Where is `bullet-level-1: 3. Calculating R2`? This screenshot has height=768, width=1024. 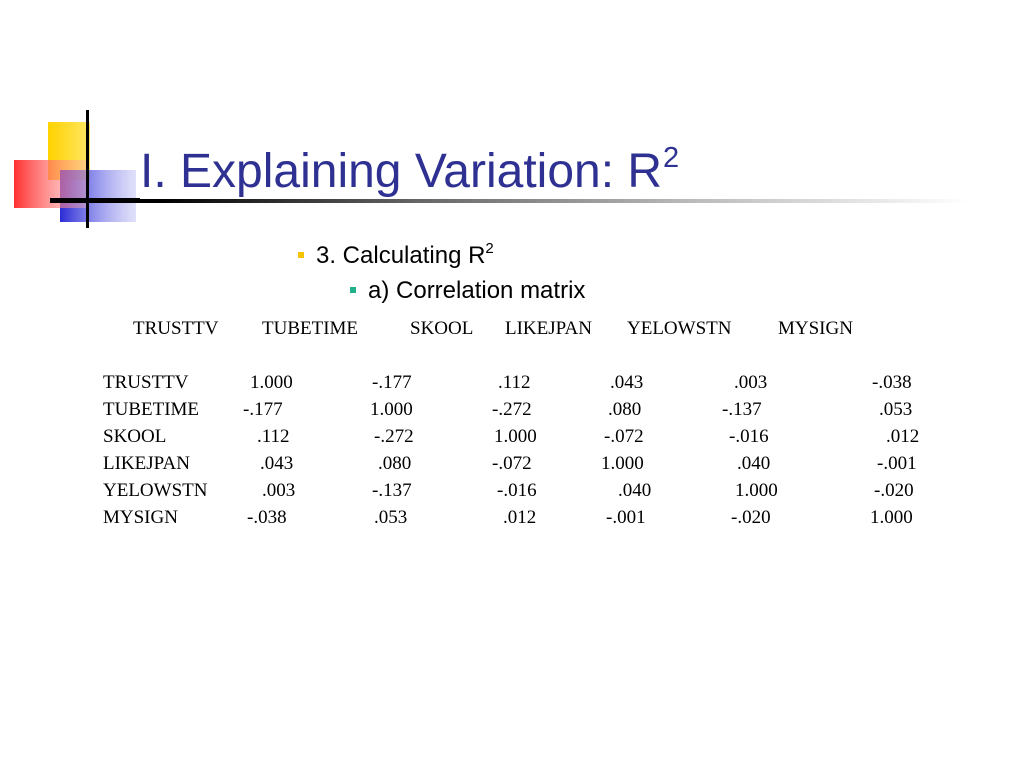
bullet-level-1: 3. Calculating R2 is located at coordinates (396, 252).